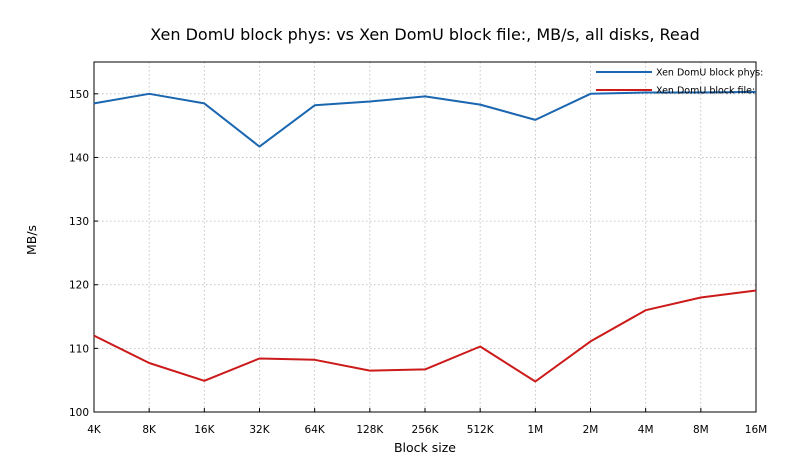  I want to click on x-tick-label: 1M, so click(535, 430).